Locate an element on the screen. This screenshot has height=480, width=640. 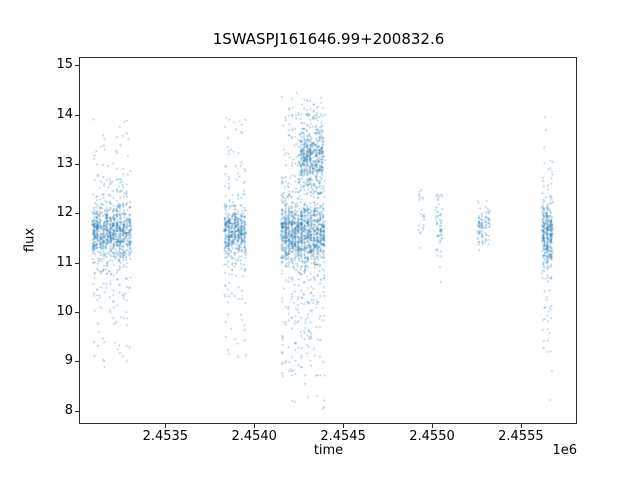
y-tick-label: 13 is located at coordinates (64, 164).